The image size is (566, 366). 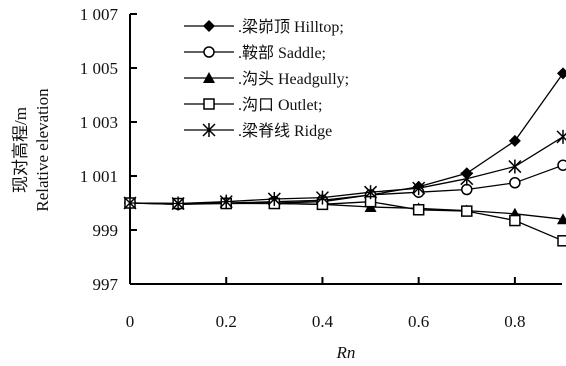 What do you see at coordinates (346, 352) in the screenshot?
I see `x-axis-title: Rn` at bounding box center [346, 352].